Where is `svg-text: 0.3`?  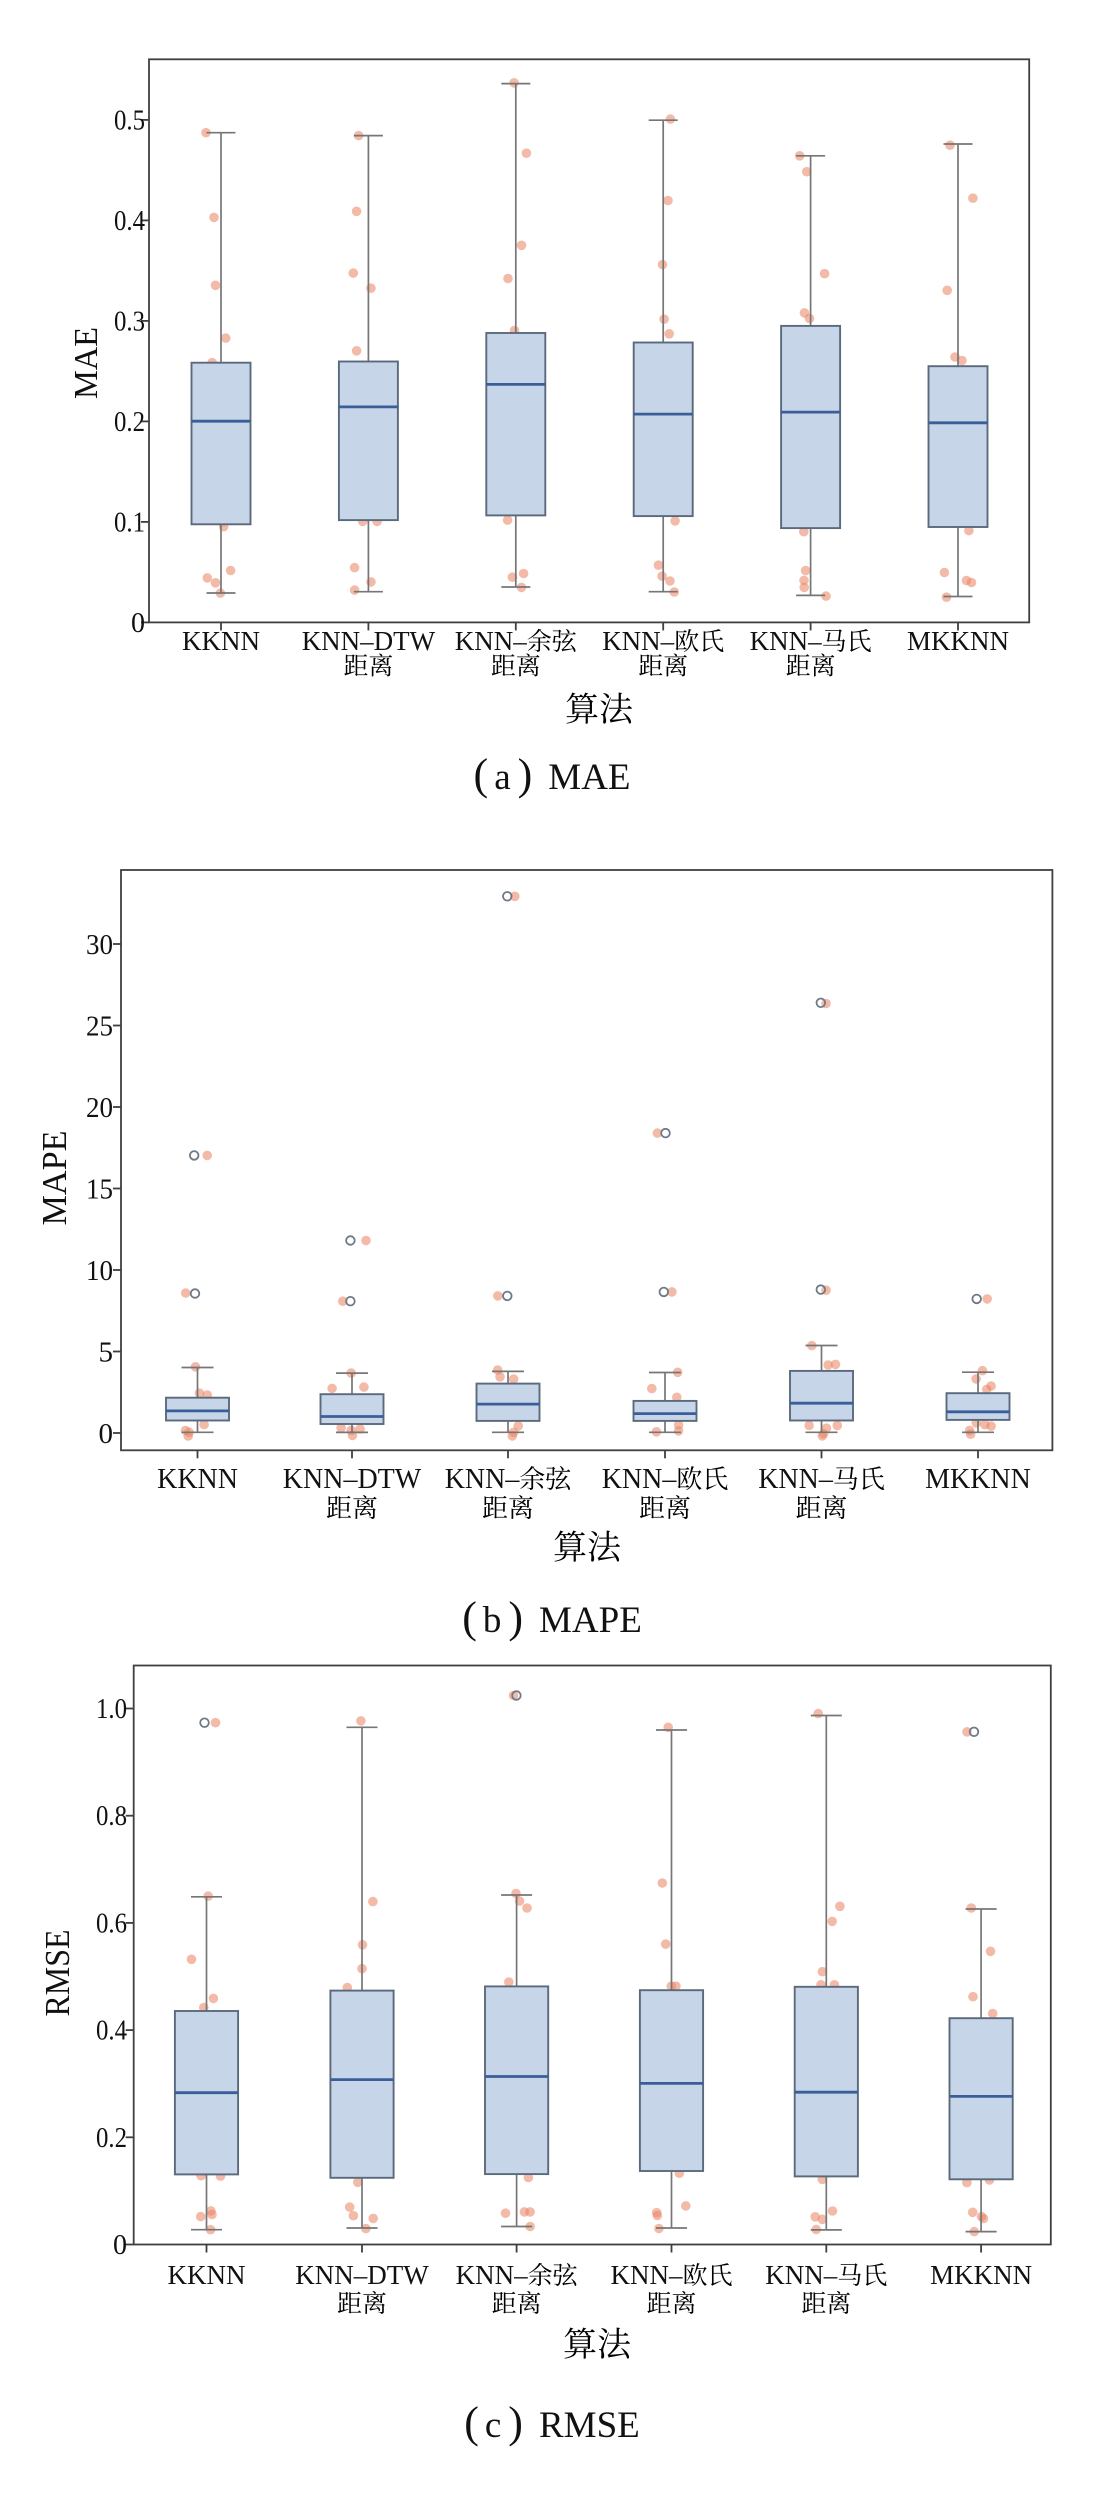
svg-text: 0.3 is located at coordinates (129, 321).